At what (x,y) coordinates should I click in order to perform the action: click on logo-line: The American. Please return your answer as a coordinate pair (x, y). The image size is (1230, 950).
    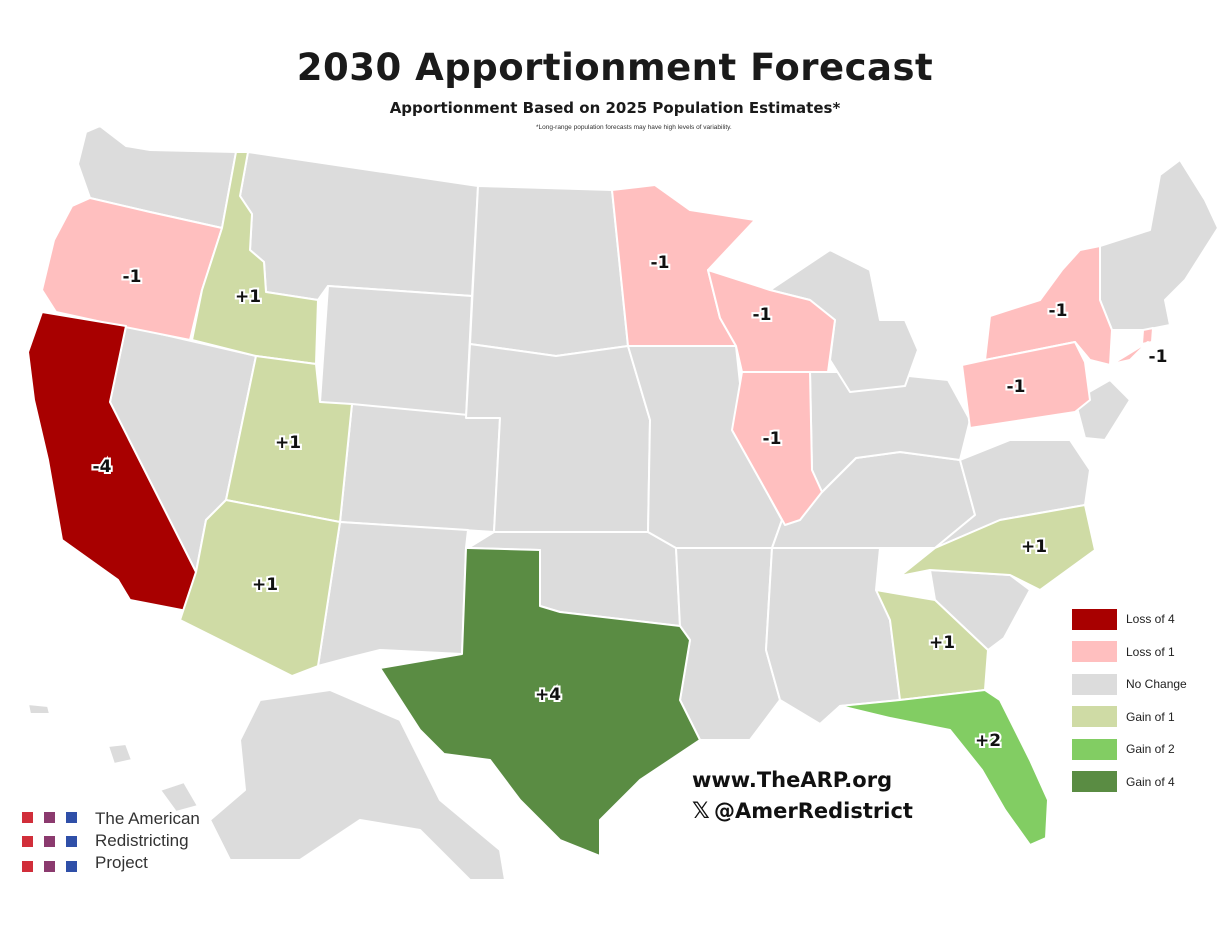
    Looking at the image, I should click on (147, 818).